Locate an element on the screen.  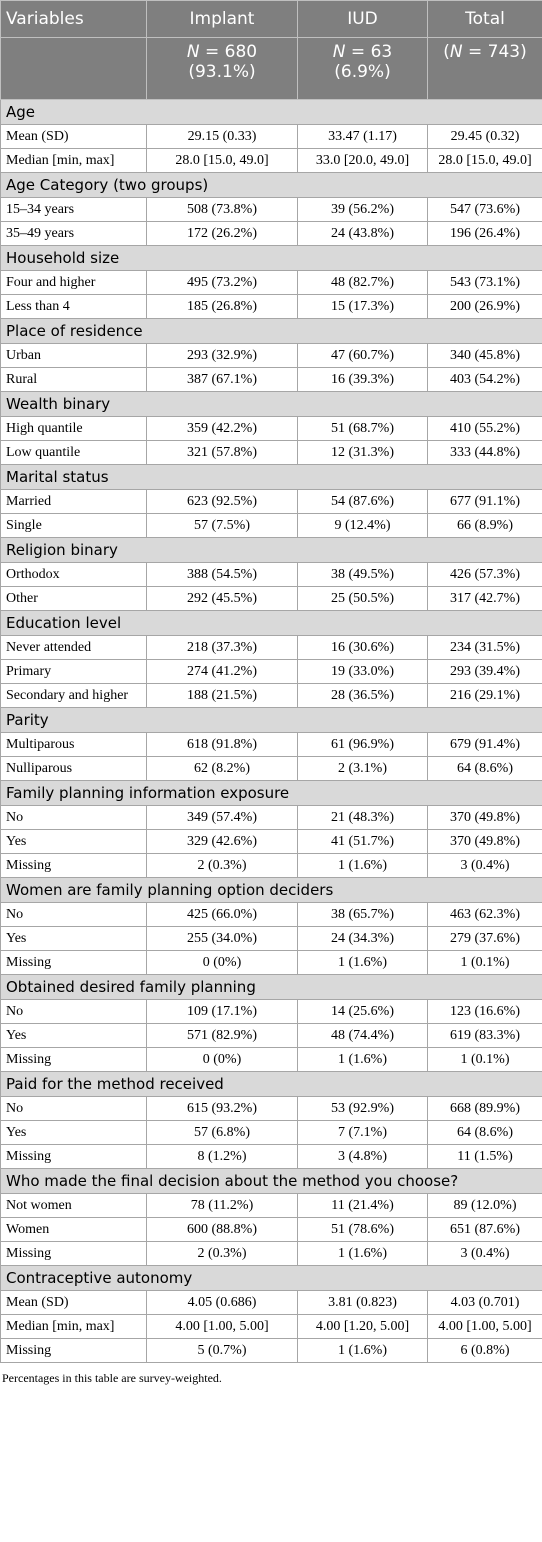
cell: 24 (34.3%) is located at coordinates (362, 938).